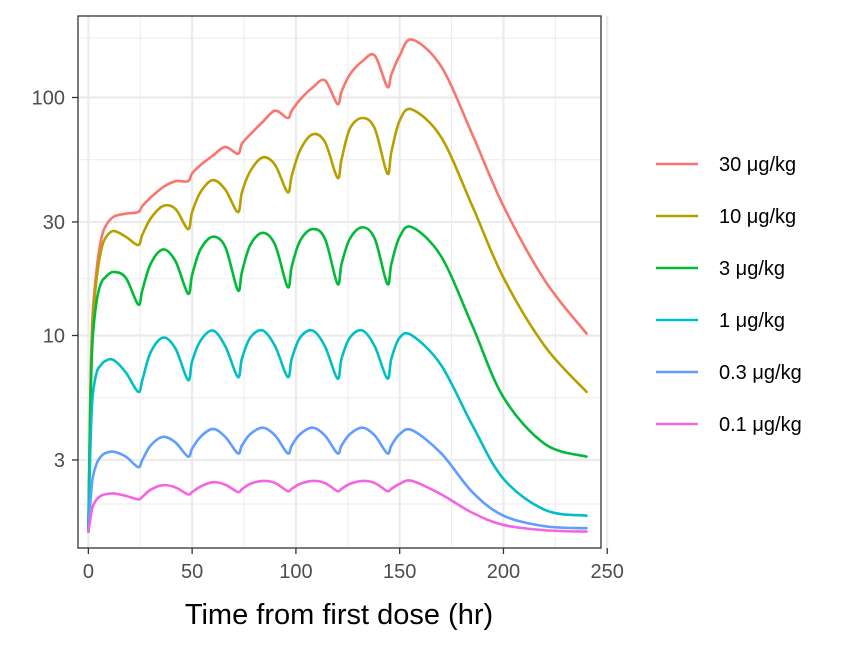 This screenshot has height=648, width=864. I want to click on y-tick-label: 30, so click(54, 223).